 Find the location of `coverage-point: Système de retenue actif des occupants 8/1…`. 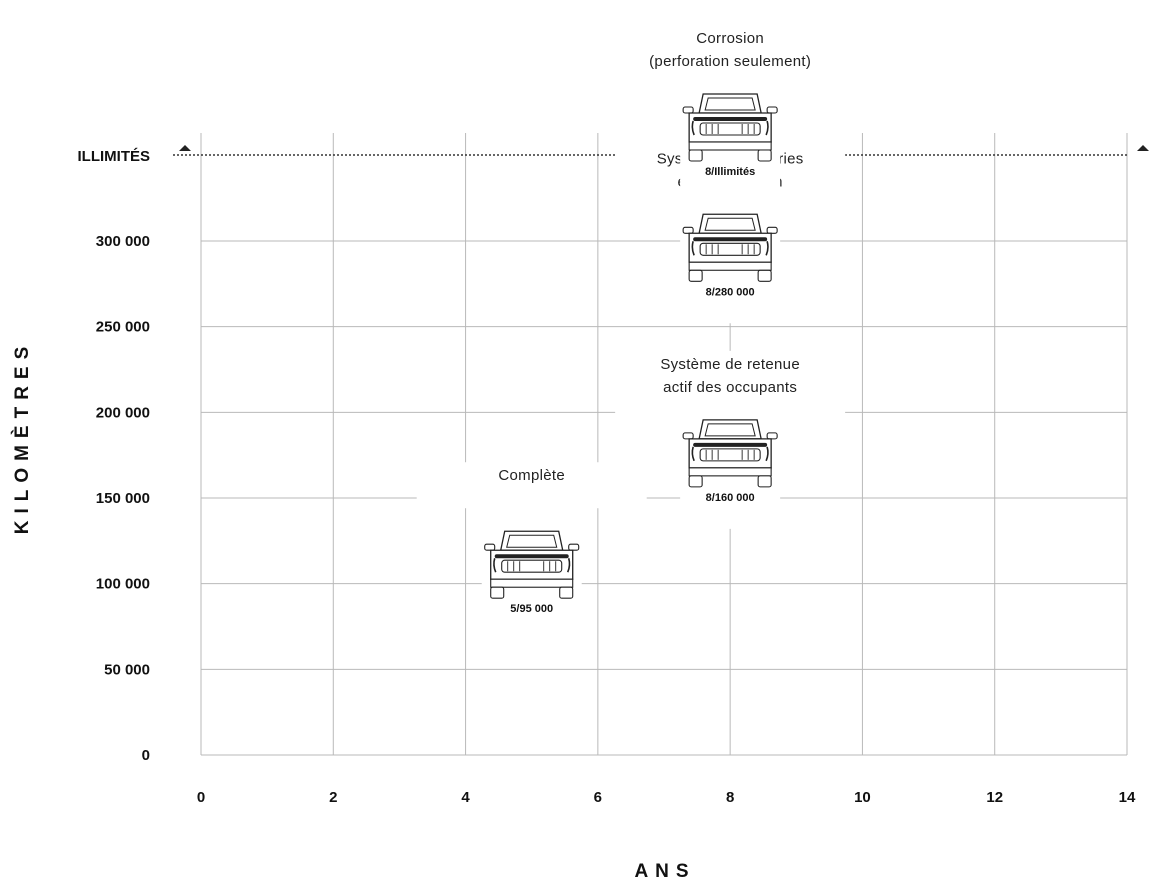

coverage-point: Système de retenue actif des occupants 8/1… is located at coordinates (730, 439).